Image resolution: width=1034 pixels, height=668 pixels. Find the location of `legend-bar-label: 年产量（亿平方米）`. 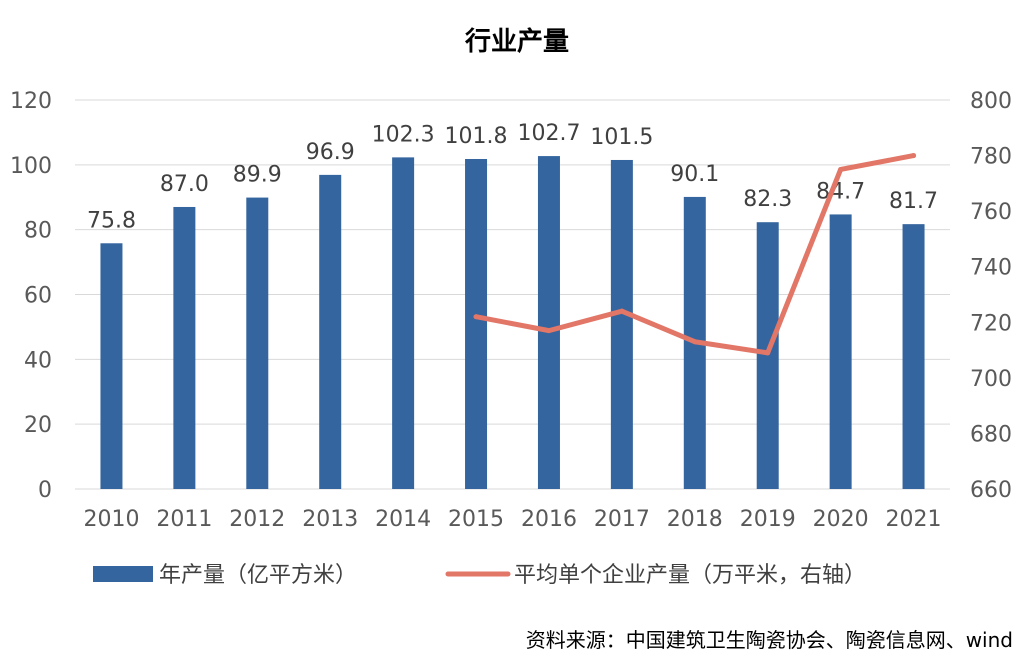

legend-bar-label: 年产量（亿平方米） is located at coordinates (258, 575).